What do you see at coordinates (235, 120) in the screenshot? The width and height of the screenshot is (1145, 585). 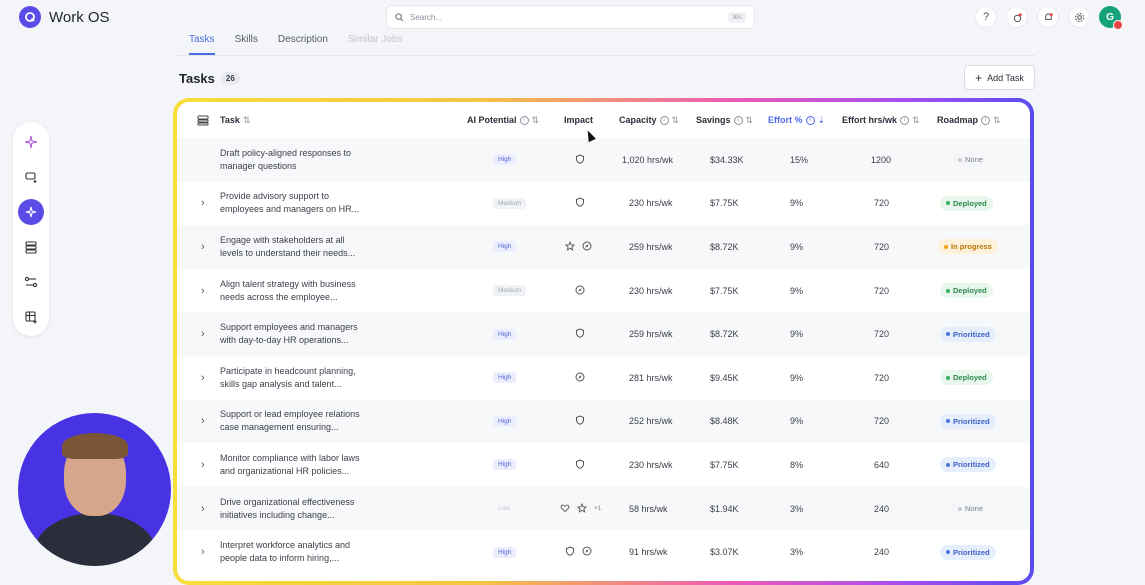 I see `col-task: Task ⇅` at bounding box center [235, 120].